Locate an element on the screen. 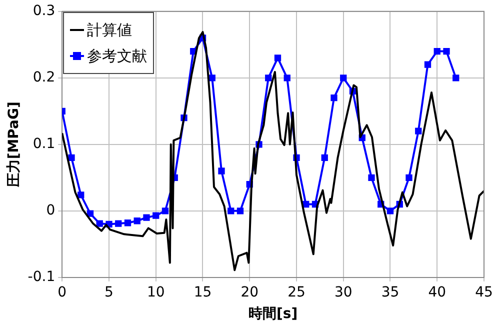 This screenshot has width=500, height=327. x-tick-label: 5 is located at coordinates (109, 292).